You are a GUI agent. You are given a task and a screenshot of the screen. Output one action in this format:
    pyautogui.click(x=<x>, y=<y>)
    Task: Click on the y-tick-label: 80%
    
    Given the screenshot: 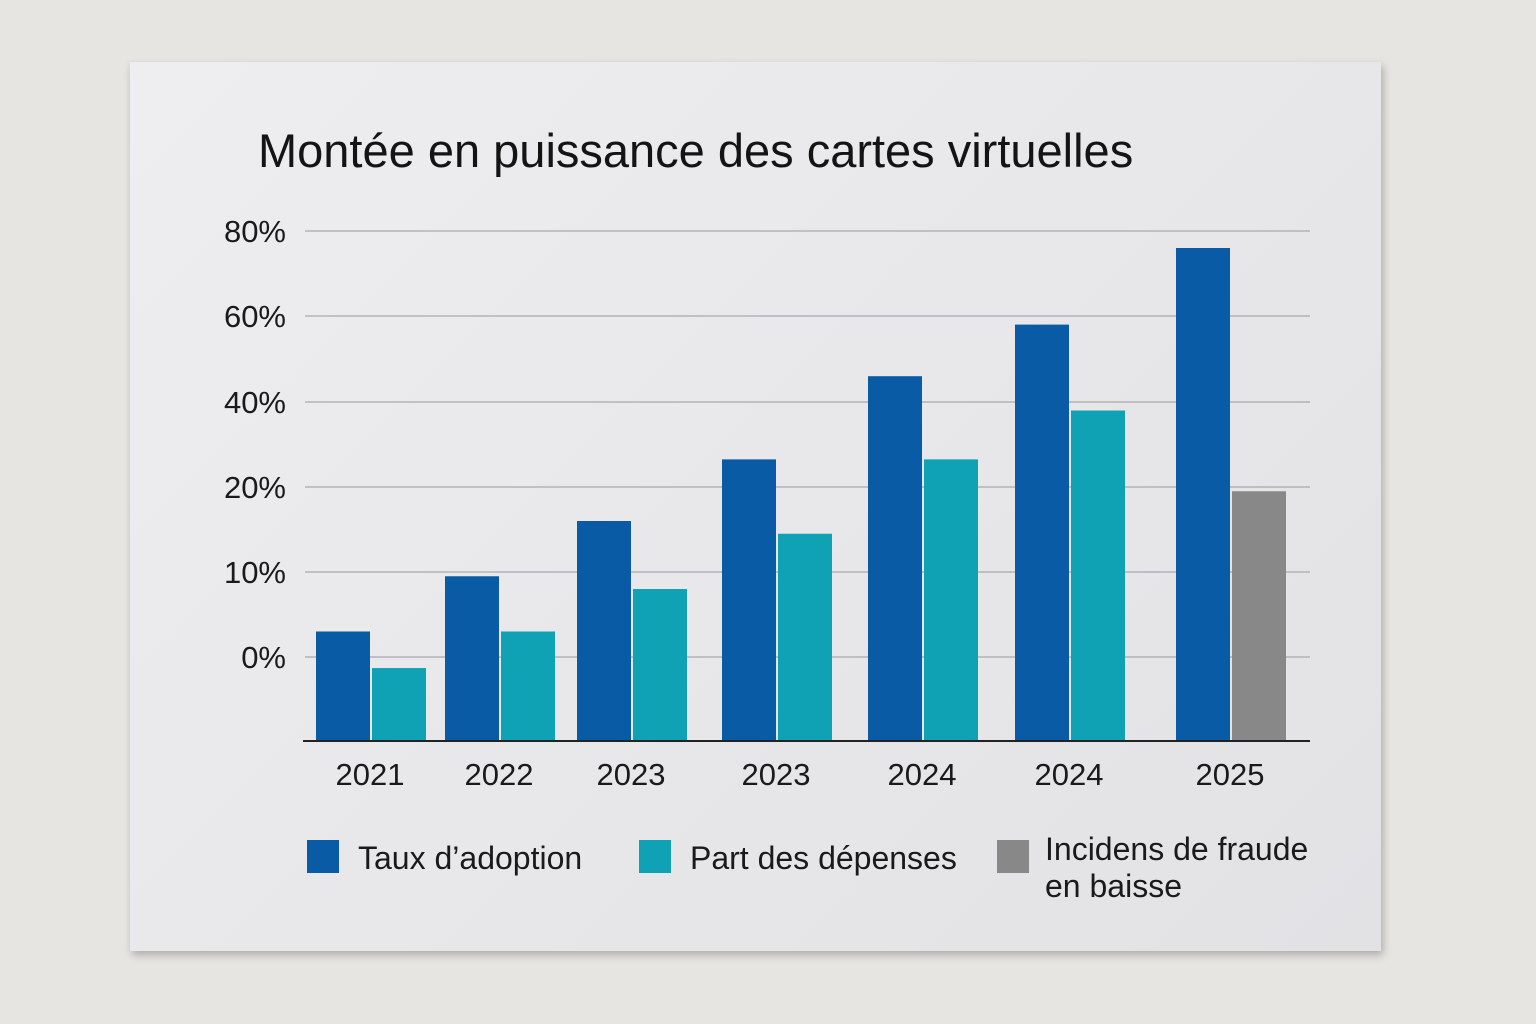 What is the action you would take?
    pyautogui.click(x=255, y=231)
    